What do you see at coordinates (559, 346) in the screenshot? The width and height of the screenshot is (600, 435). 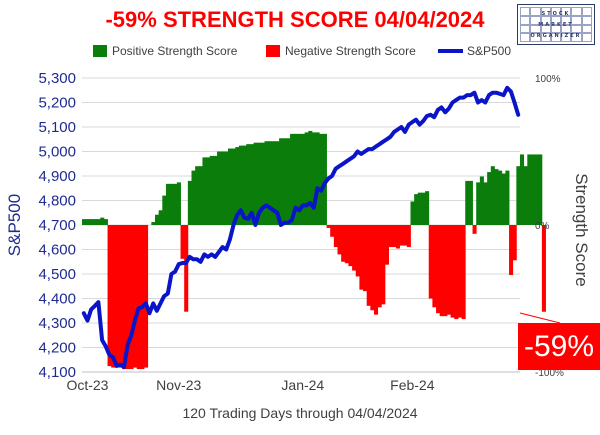 I see `latest-score-badge: -59%` at bounding box center [559, 346].